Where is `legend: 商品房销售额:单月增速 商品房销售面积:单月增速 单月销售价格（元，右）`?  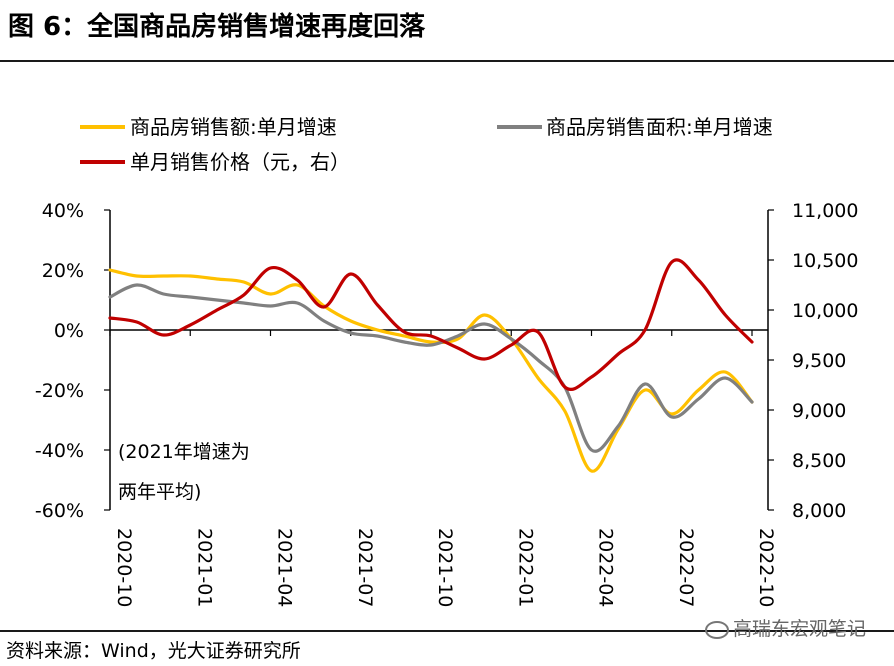 legend: 商品房销售额:单月增速 商品房销售面积:单月增速 单月销售价格（元，右） is located at coordinates (426, 144).